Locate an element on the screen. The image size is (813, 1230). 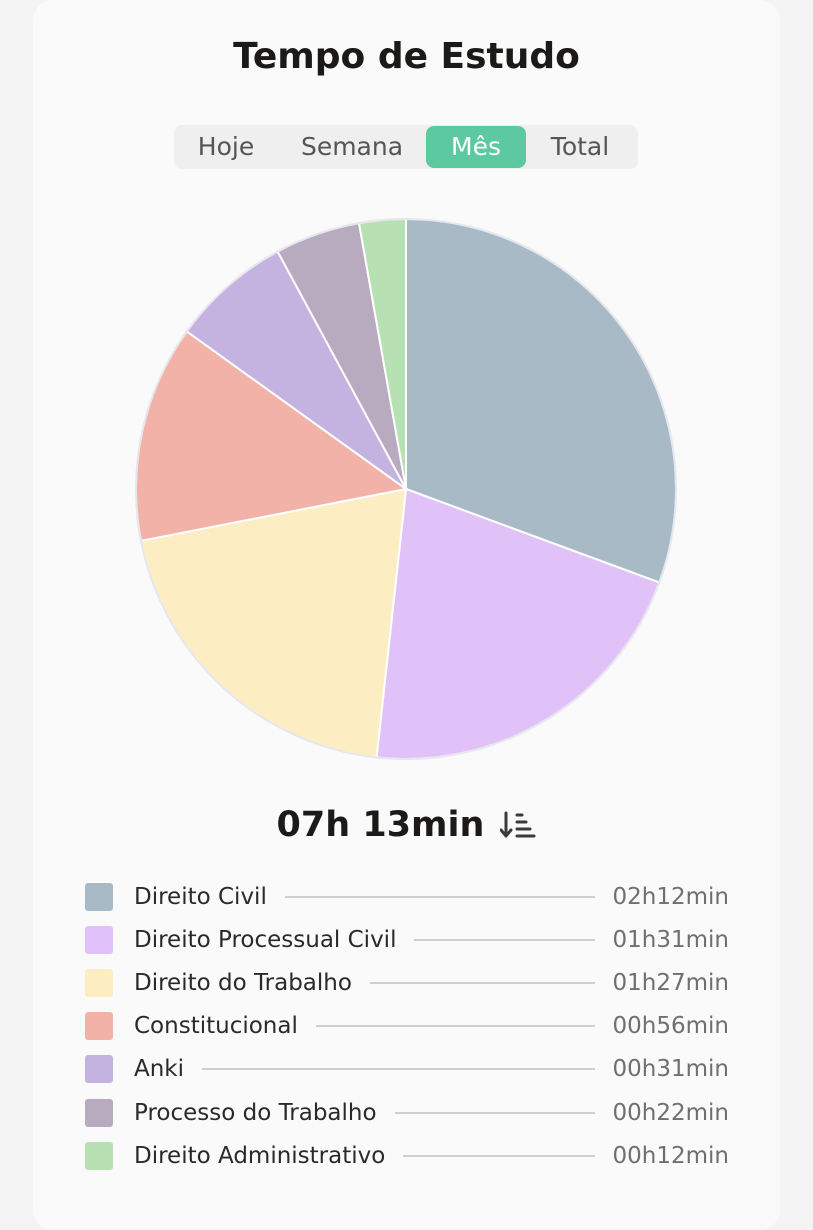
legend-label: Processo do Trabalho is located at coordinates (255, 1112).